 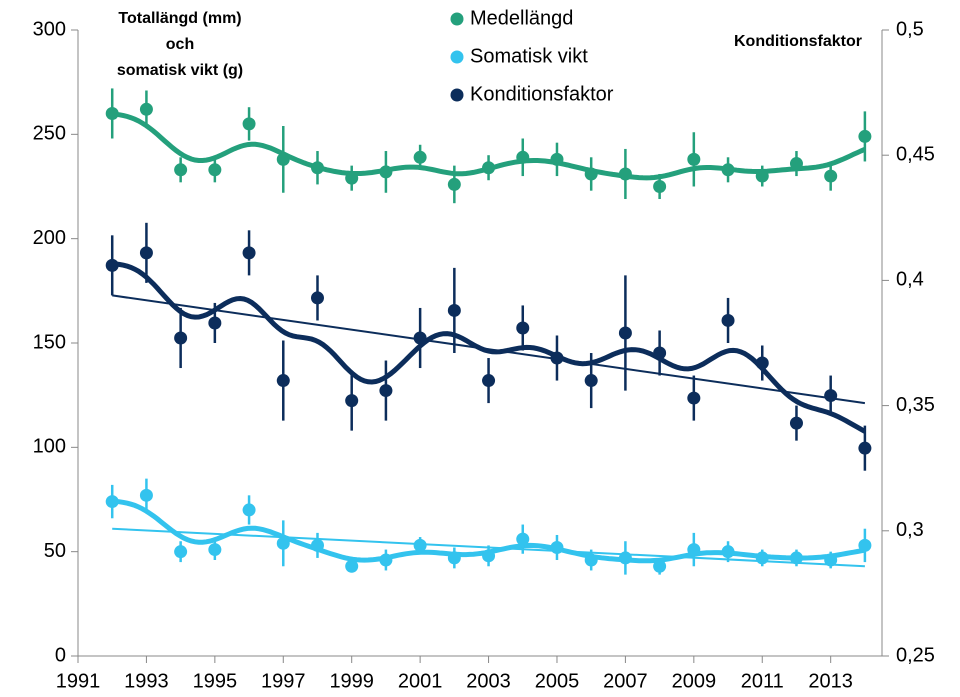 What do you see at coordinates (830, 681) in the screenshot?
I see `x-tick-label: 2013` at bounding box center [830, 681].